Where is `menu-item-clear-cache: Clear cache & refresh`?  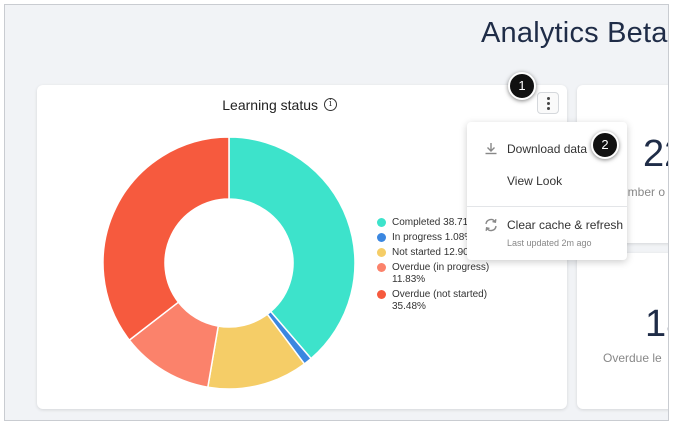
menu-item-clear-cache: Clear cache & refresh is located at coordinates (547, 226).